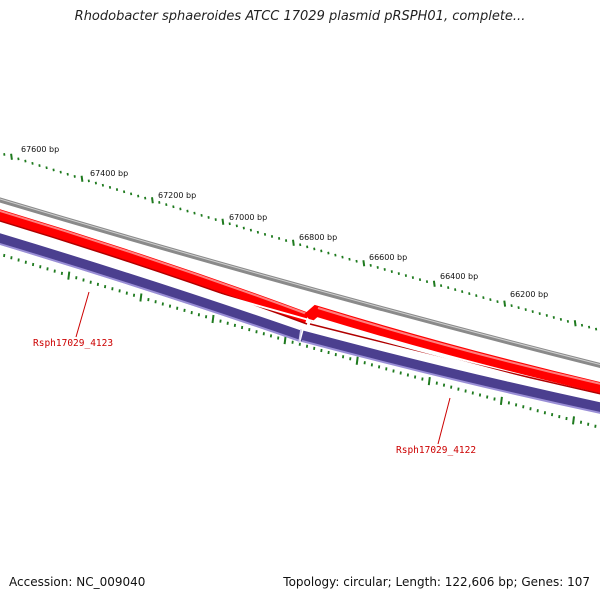 The width and height of the screenshot is (600, 600). I want to click on ruler-label: 67200 bp, so click(177, 195).